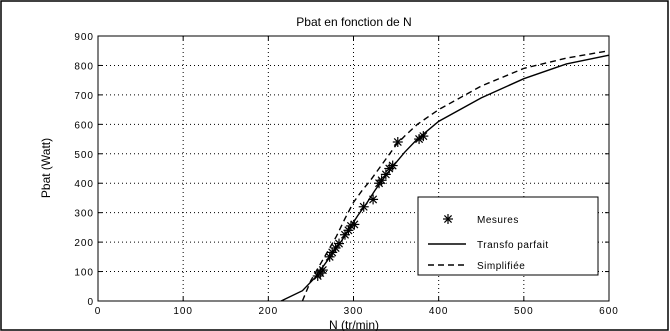 This screenshot has width=670, height=331. What do you see at coordinates (84, 214) in the screenshot?
I see `y-tick-label: 300` at bounding box center [84, 214].